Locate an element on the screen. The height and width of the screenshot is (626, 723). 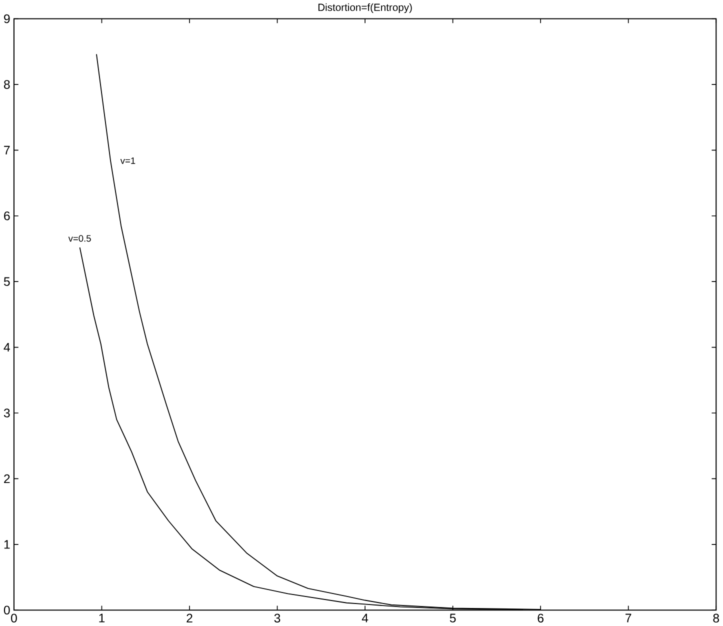
y-tick-label: 7 is located at coordinates (7, 150).